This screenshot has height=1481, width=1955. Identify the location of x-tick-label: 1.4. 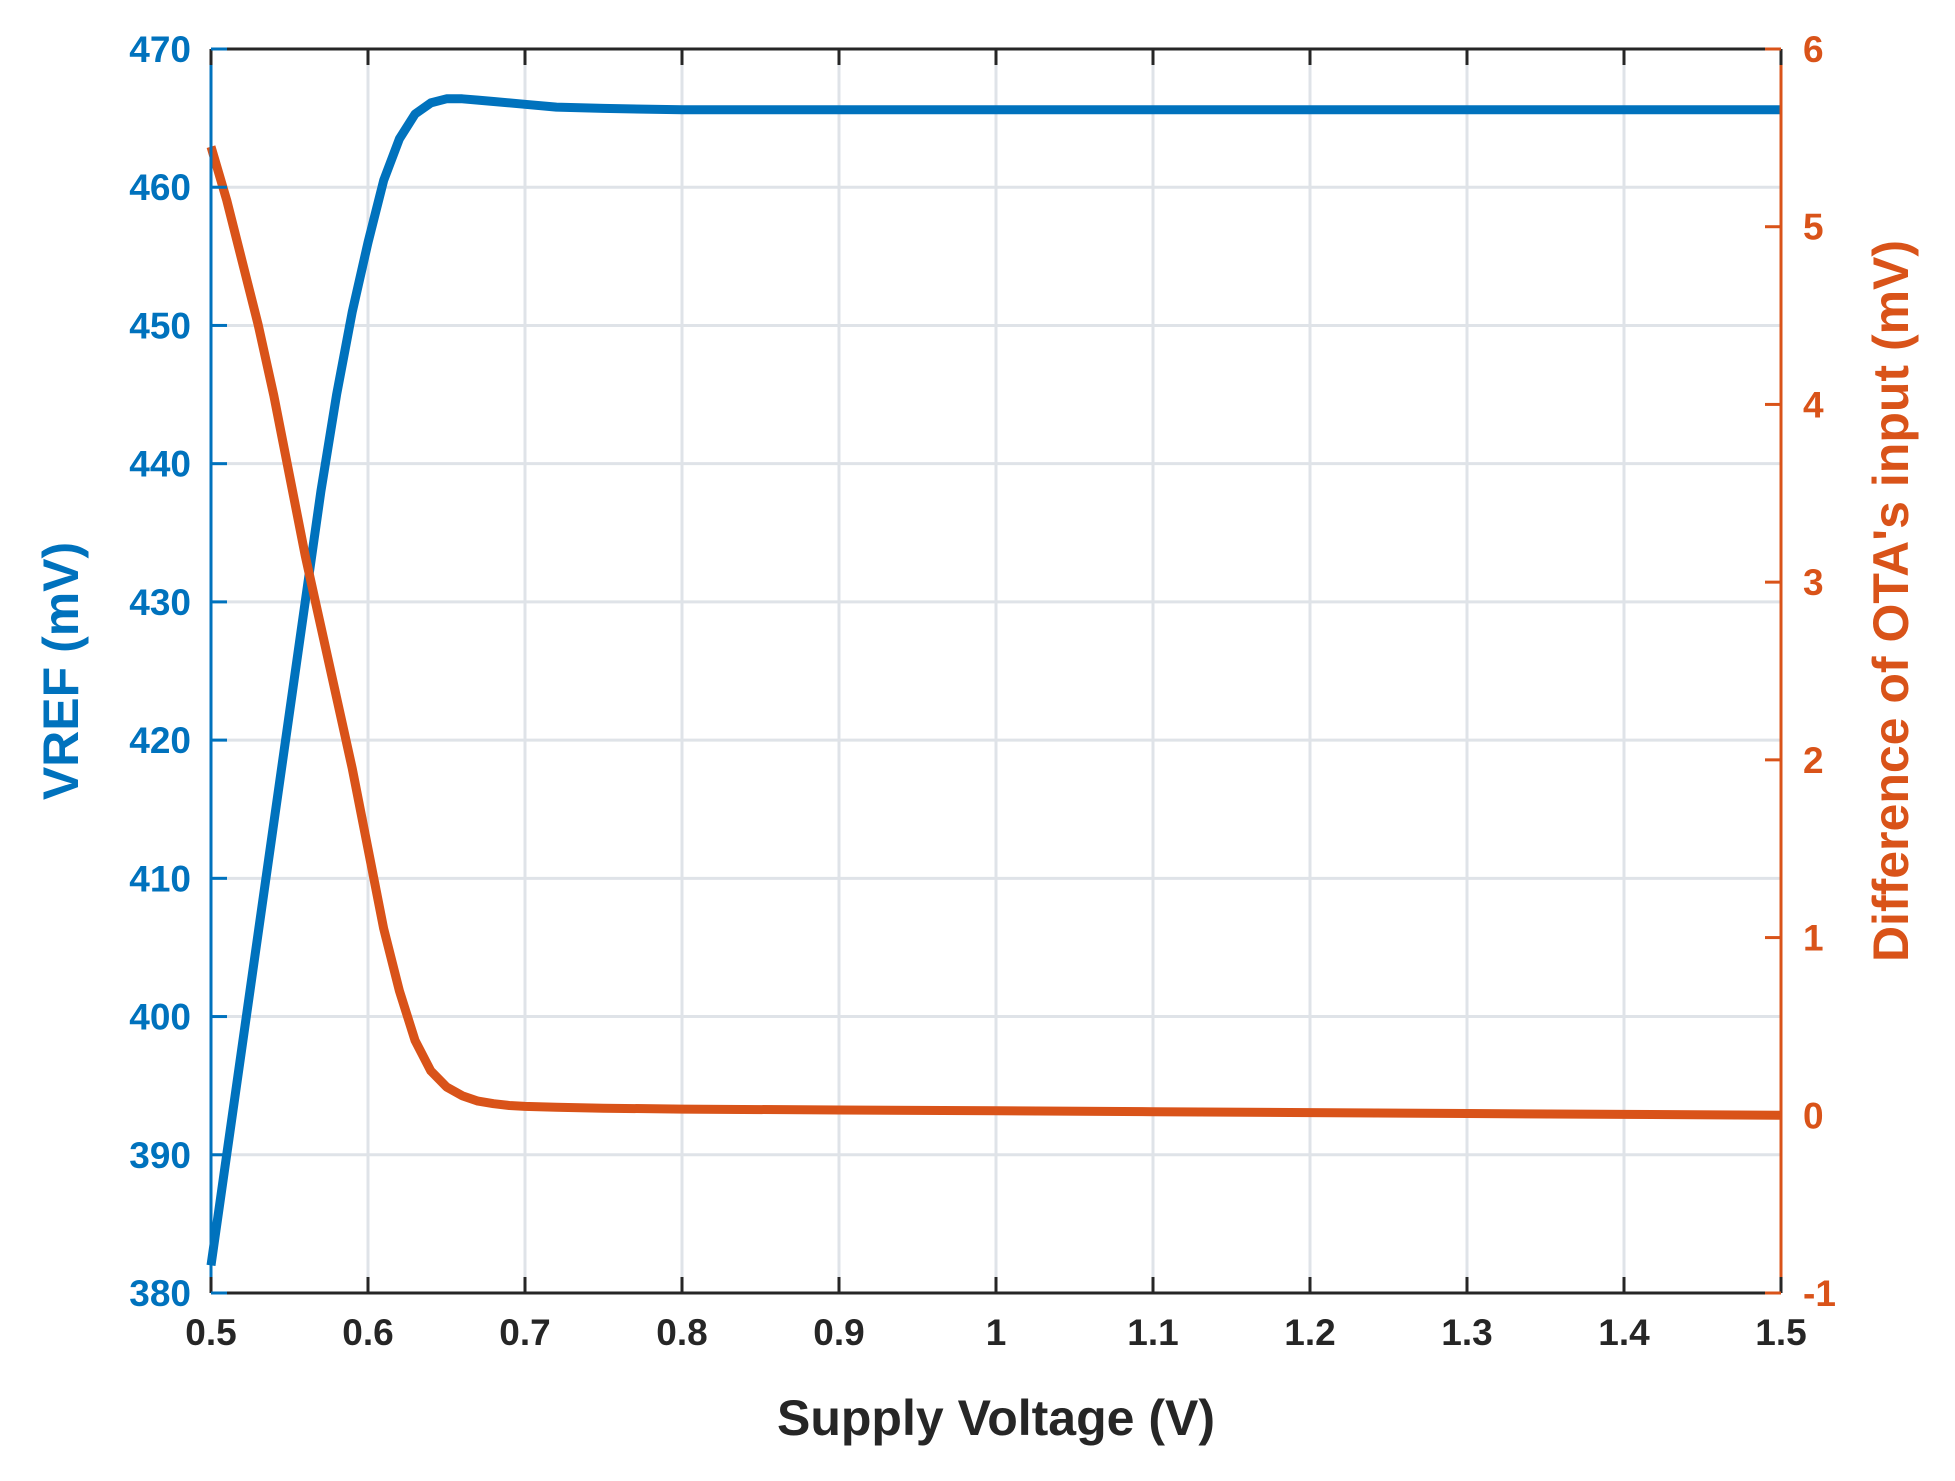
(1624, 1332).